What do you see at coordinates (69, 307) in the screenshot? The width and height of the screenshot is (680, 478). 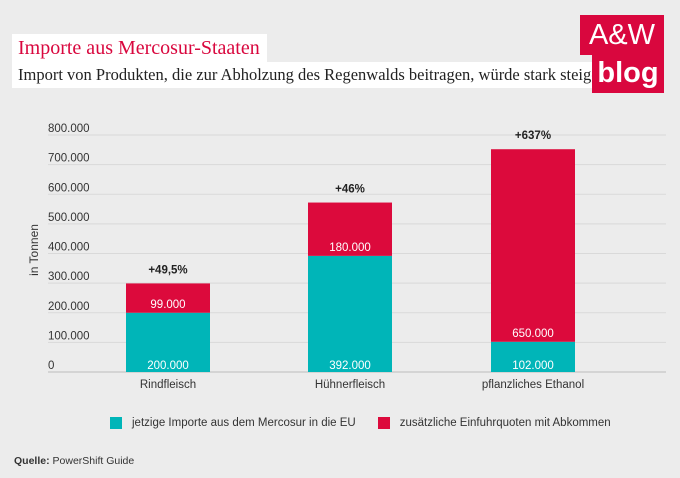 I see `y-tick-label: 200.000` at bounding box center [69, 307].